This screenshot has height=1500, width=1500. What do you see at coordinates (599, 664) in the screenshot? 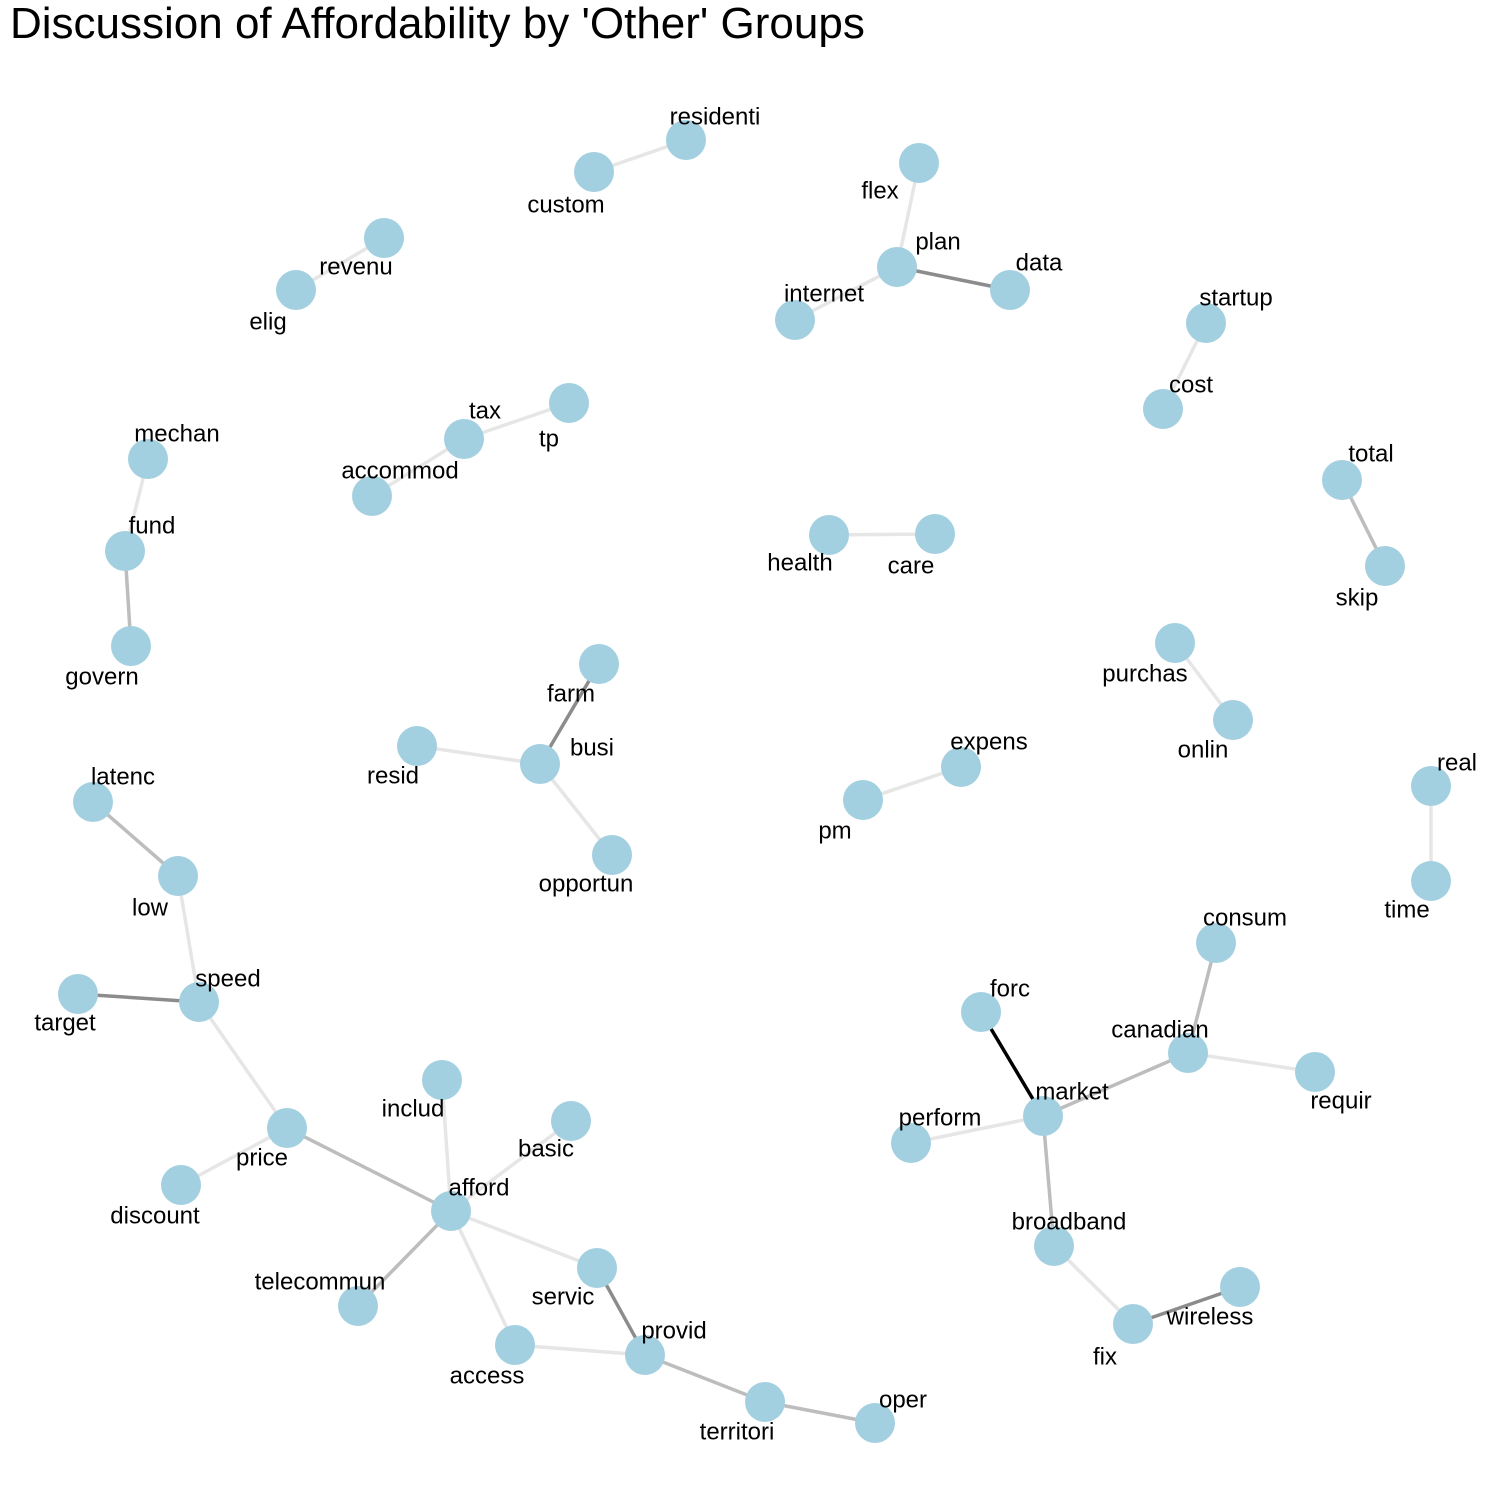
I see `node-farm` at bounding box center [599, 664].